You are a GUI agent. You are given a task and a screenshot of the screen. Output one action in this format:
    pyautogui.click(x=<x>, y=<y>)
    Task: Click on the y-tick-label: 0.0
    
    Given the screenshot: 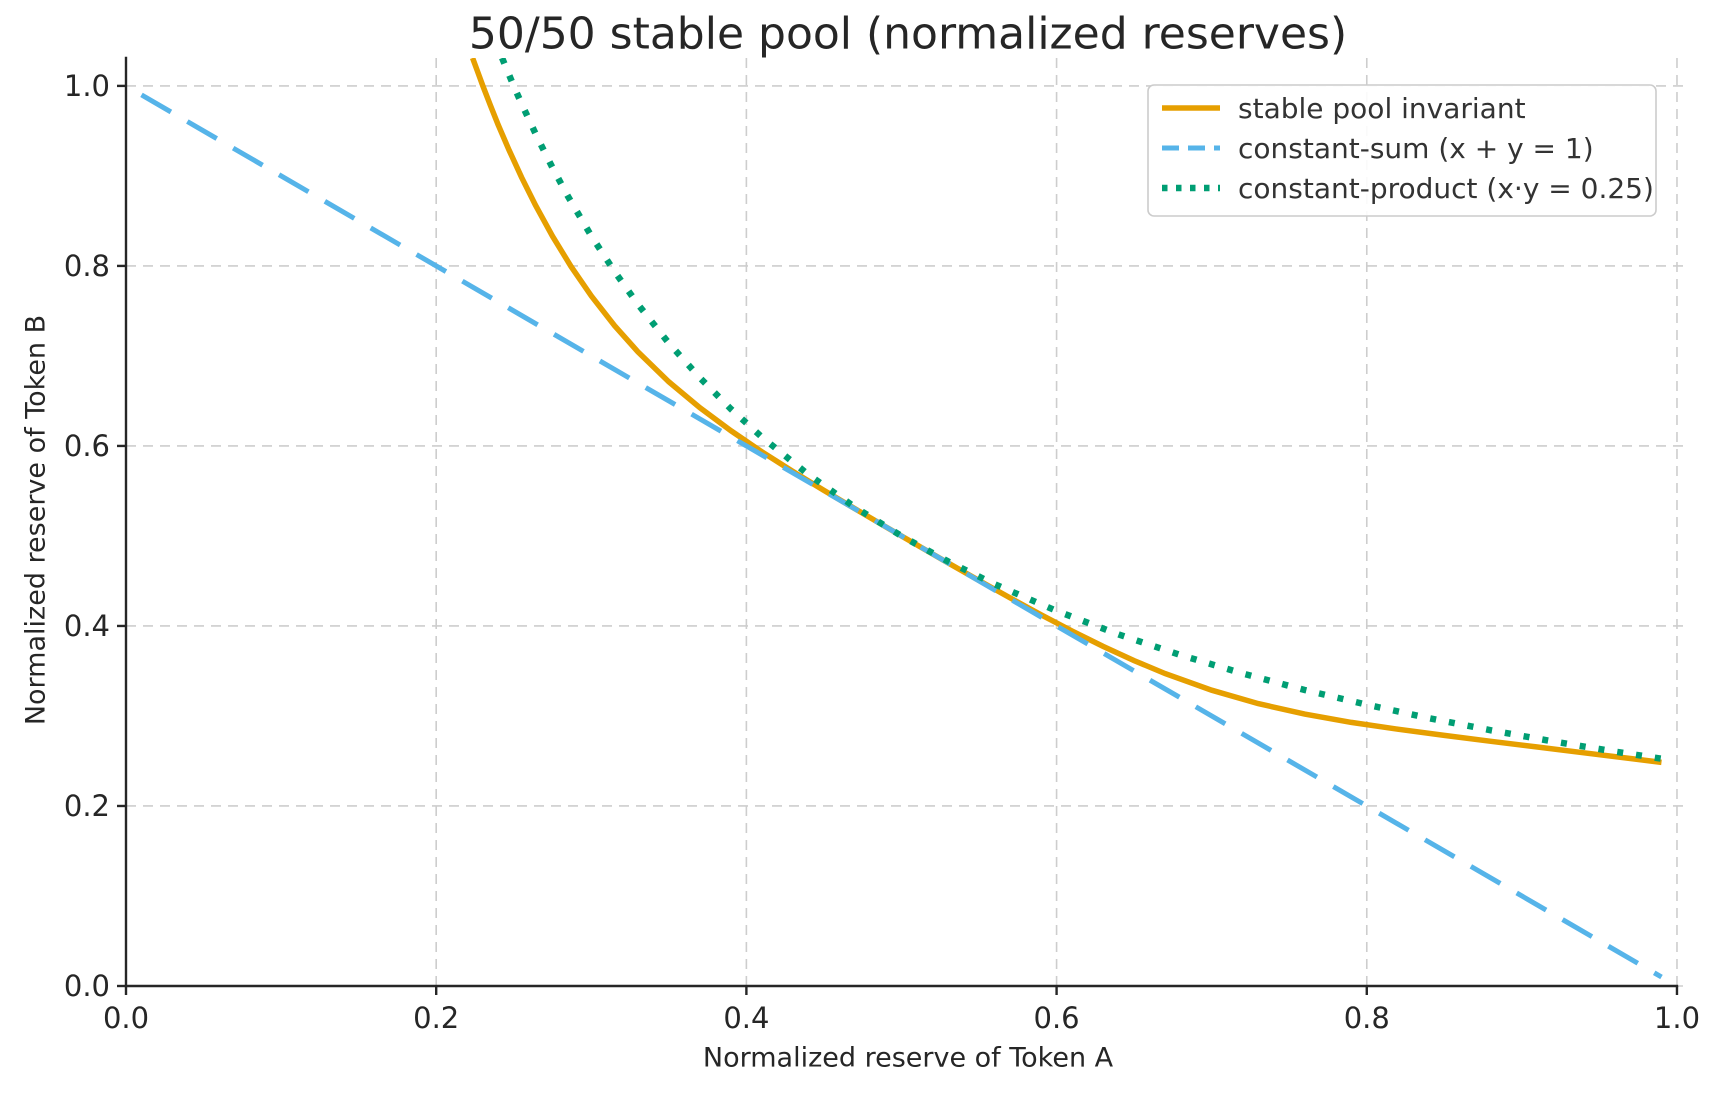 What is the action you would take?
    pyautogui.click(x=87, y=986)
    